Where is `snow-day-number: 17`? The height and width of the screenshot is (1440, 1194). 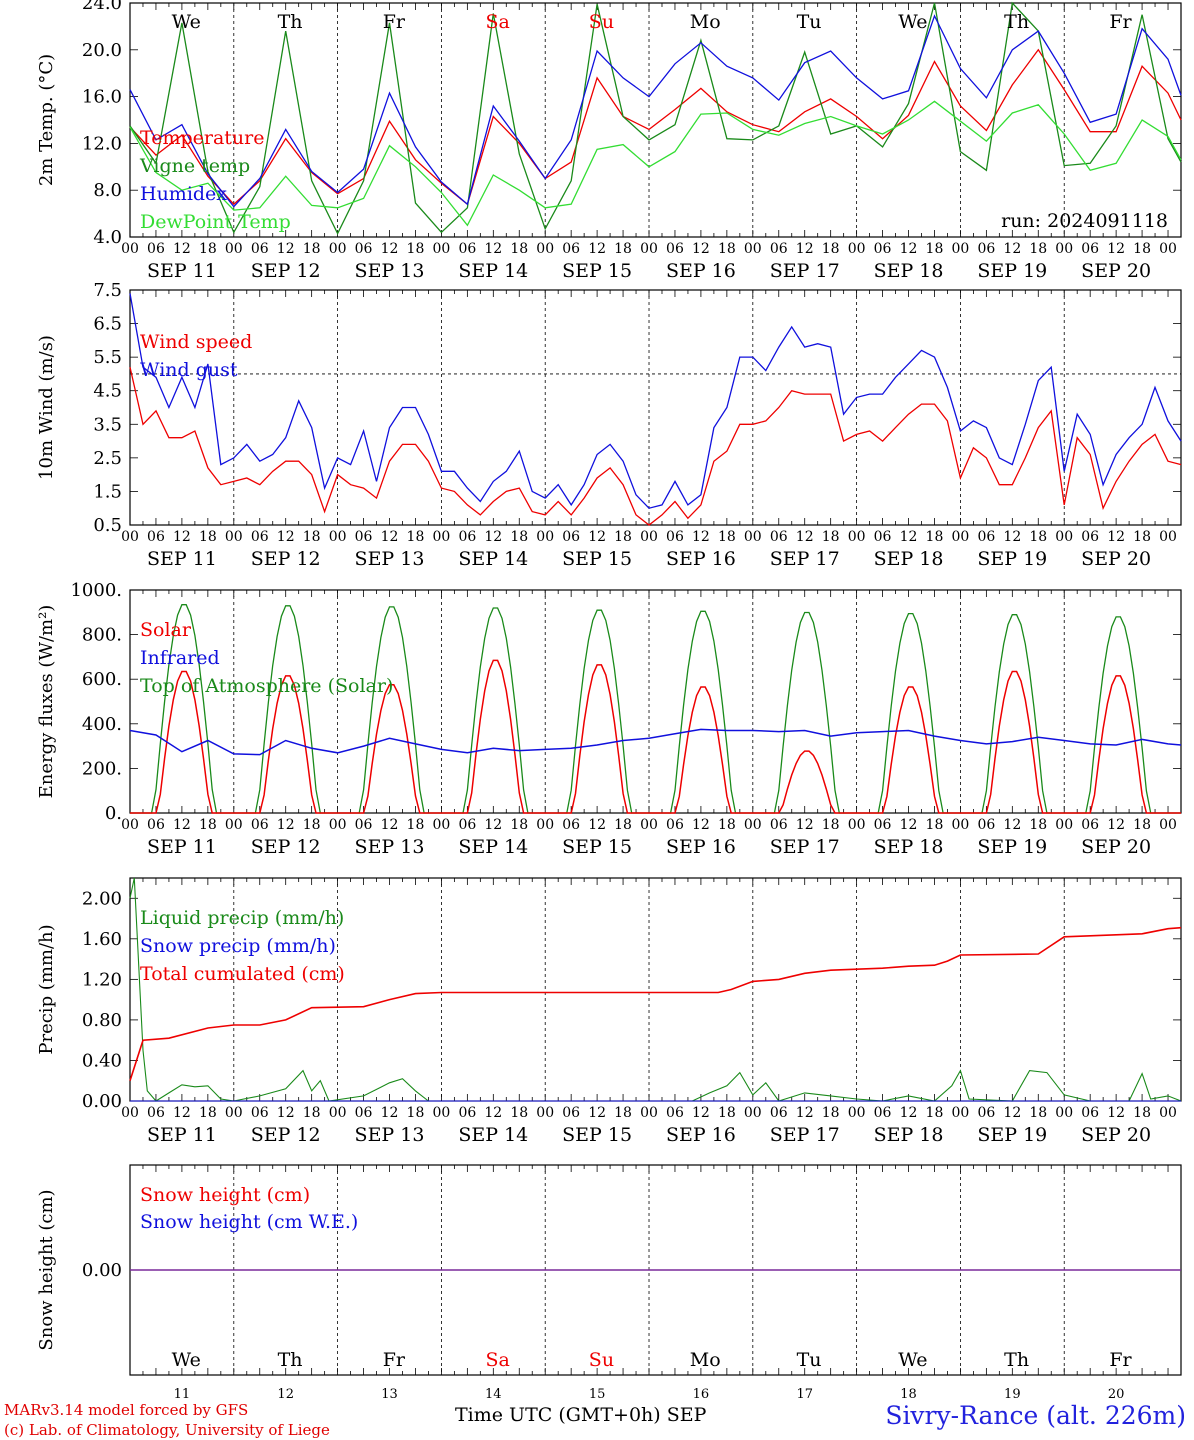
snow-day-number: 17 is located at coordinates (804, 1394).